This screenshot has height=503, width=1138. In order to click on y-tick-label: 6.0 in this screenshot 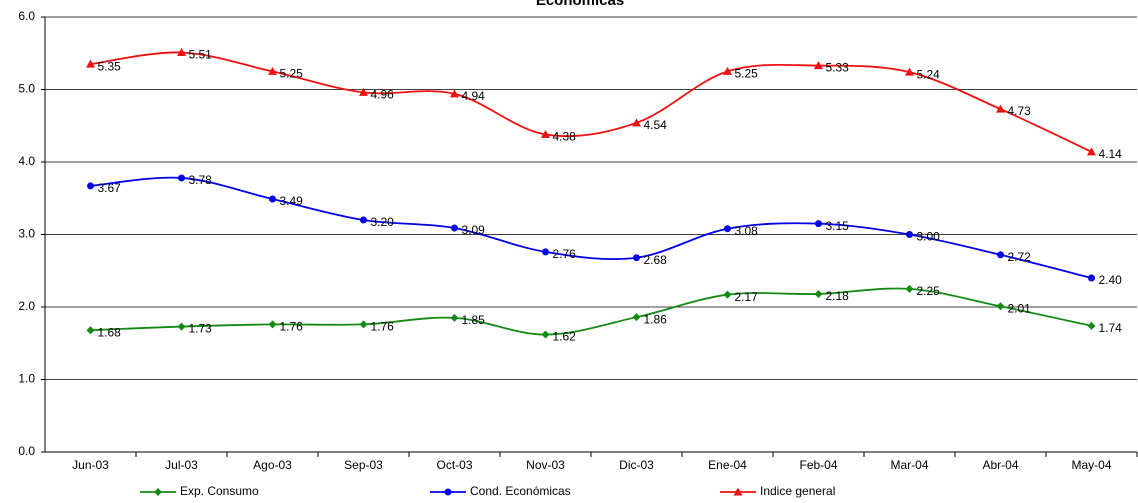, I will do `click(26, 16)`.